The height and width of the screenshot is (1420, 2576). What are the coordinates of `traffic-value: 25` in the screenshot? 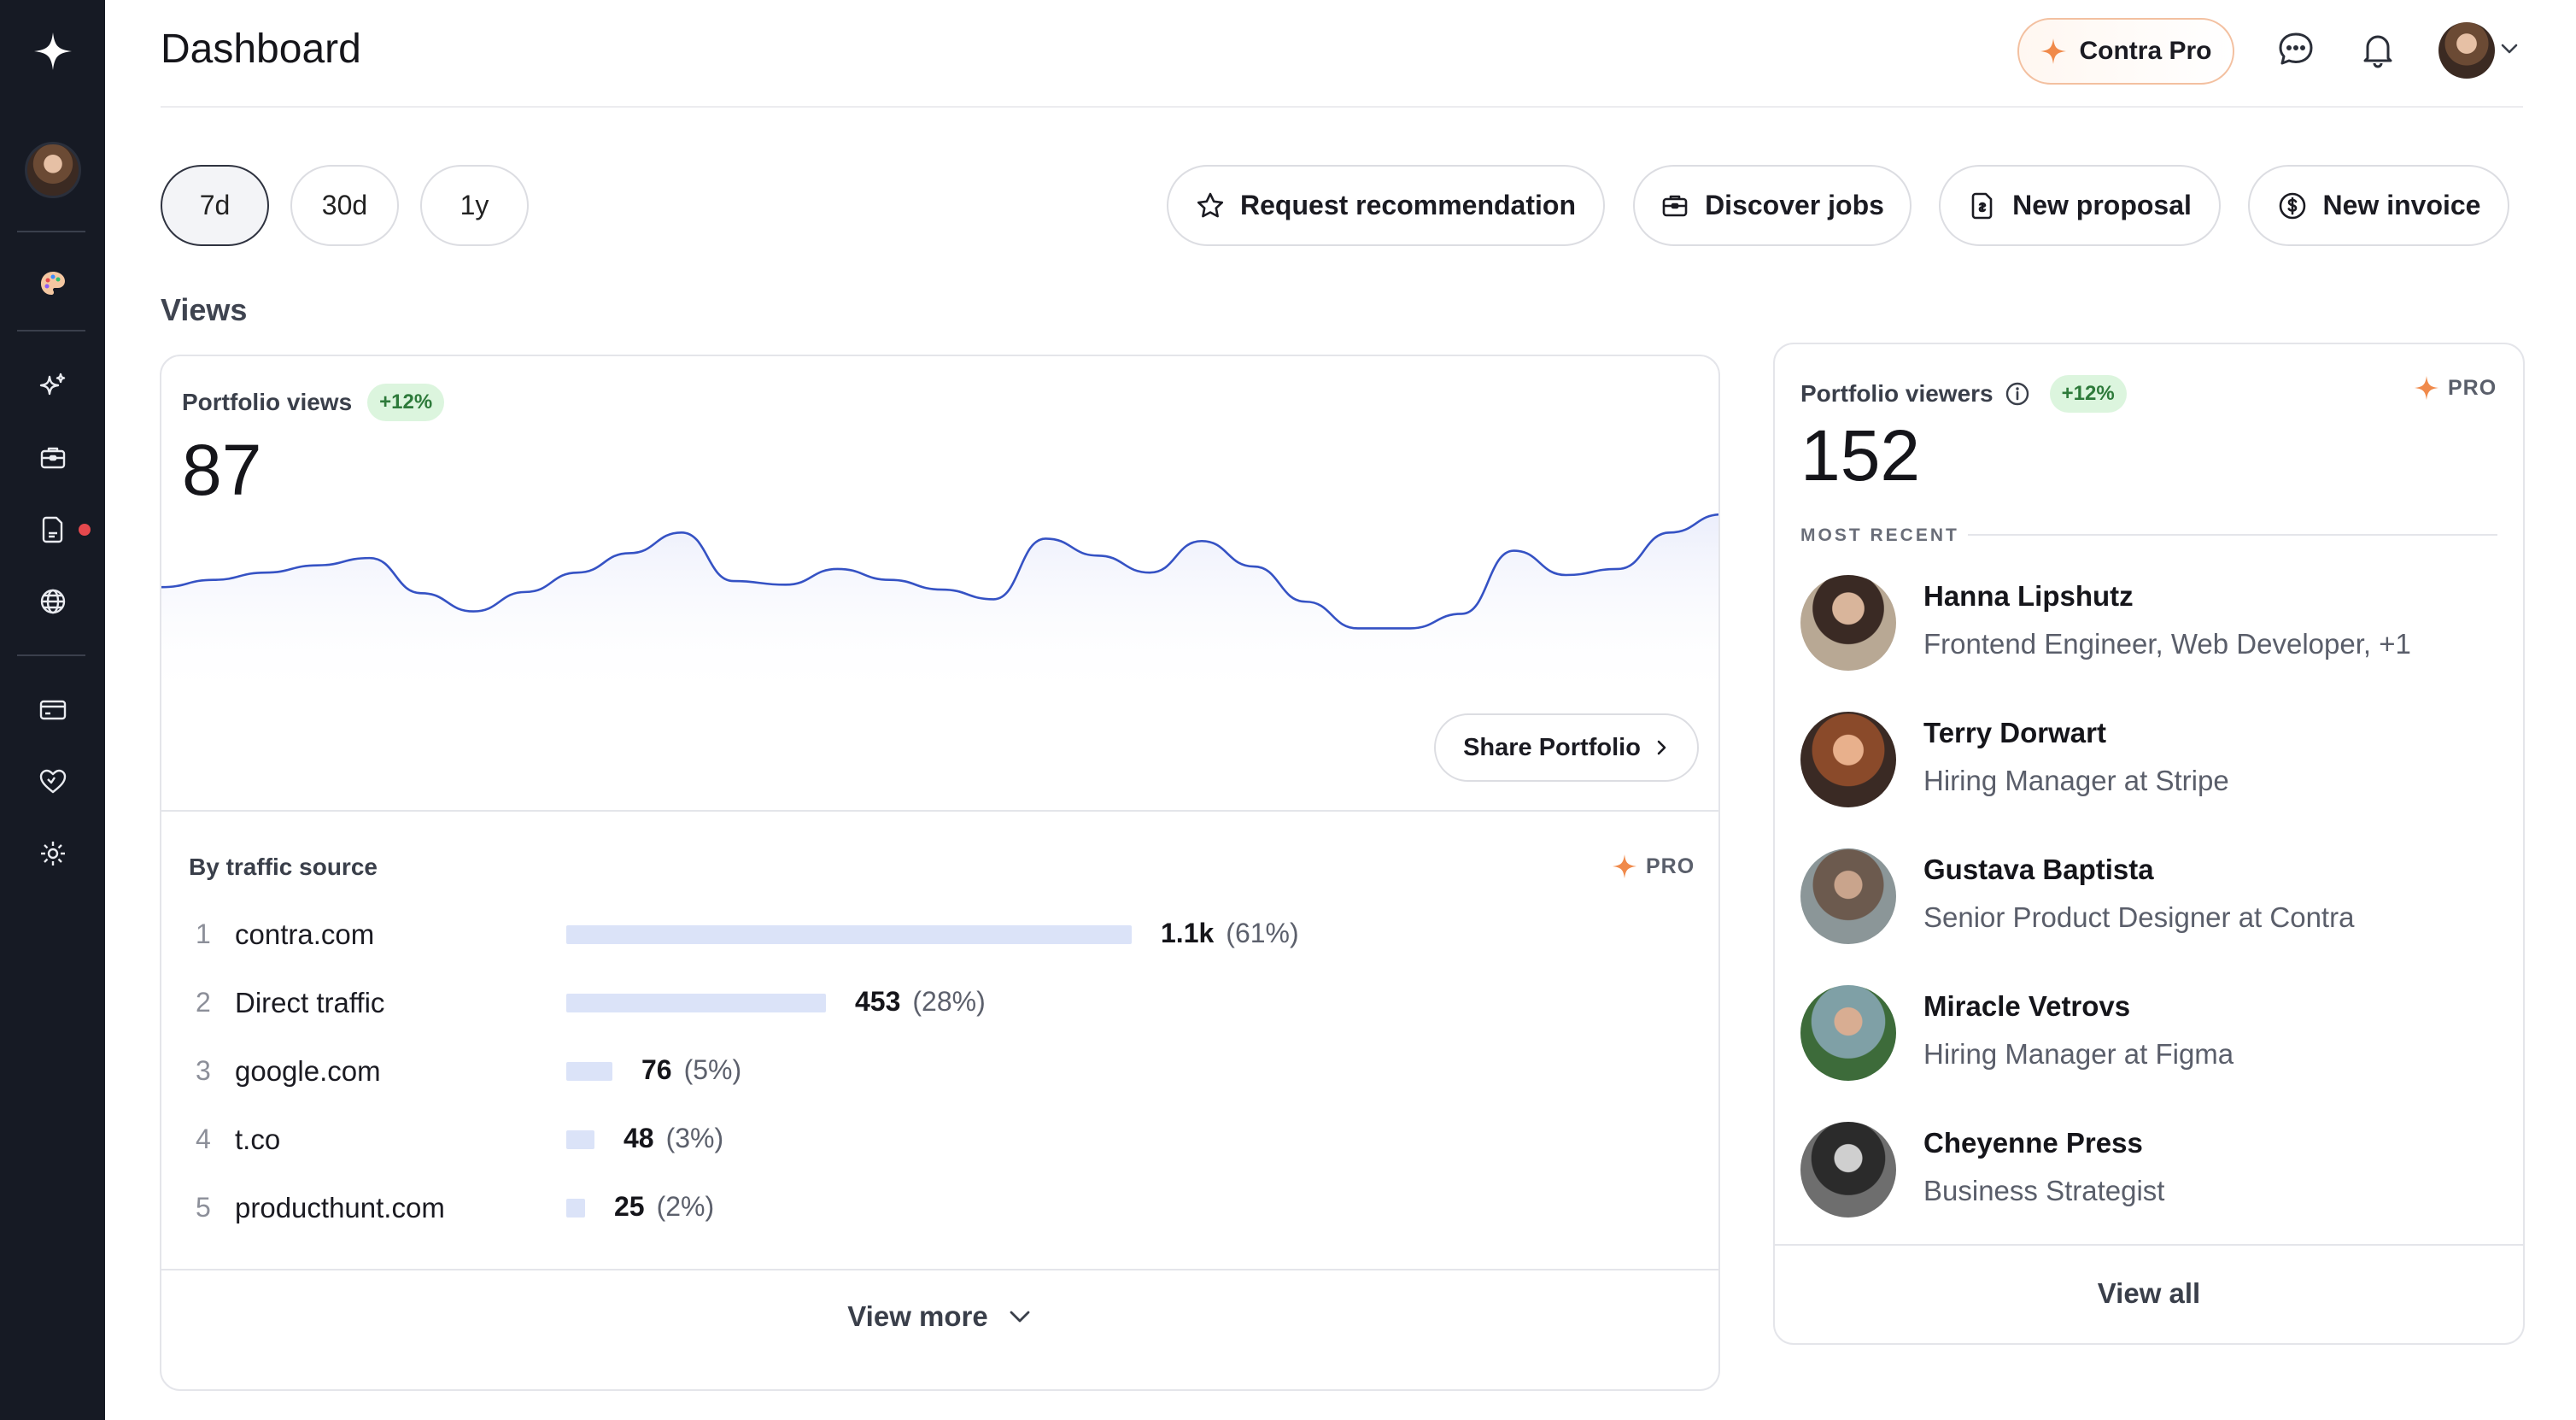 It's located at (629, 1206).